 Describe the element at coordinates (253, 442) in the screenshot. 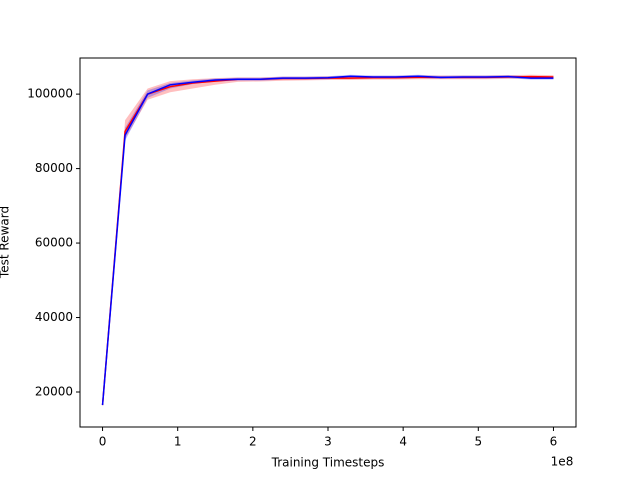

I see `x-tick-label: 2` at that location.